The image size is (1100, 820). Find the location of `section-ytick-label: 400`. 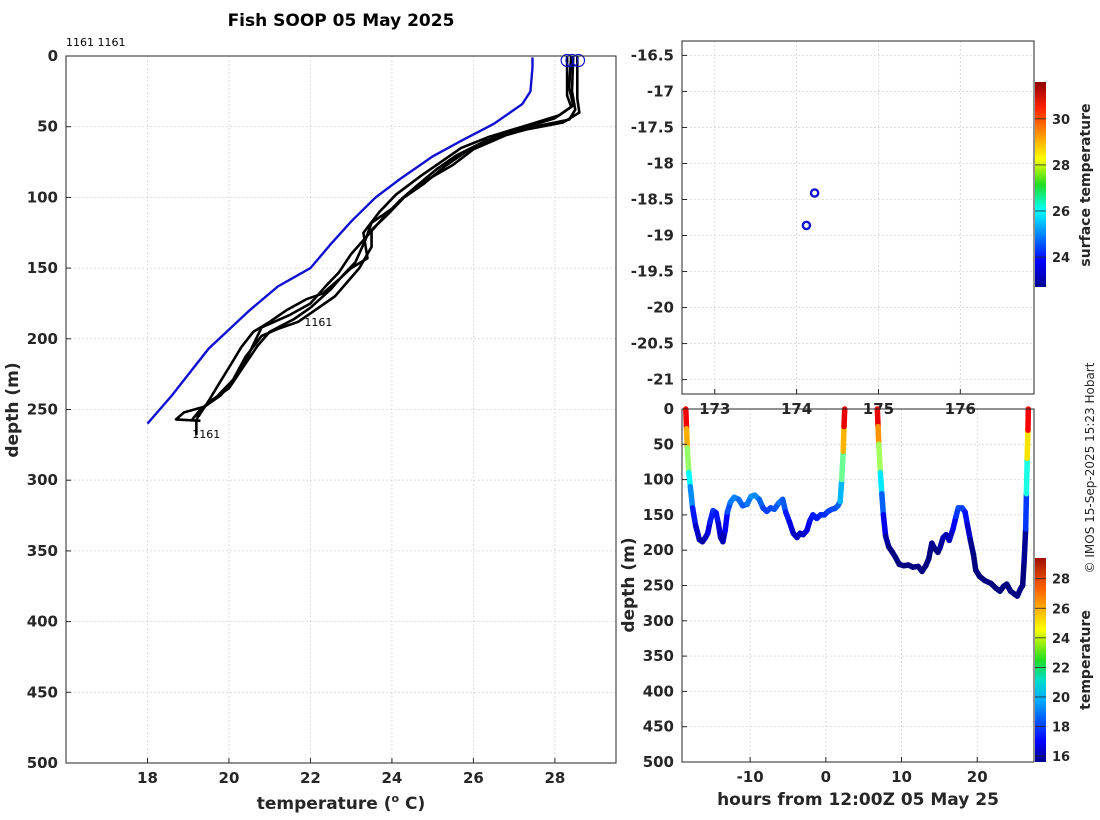

section-ytick-label: 400 is located at coordinates (658, 691).